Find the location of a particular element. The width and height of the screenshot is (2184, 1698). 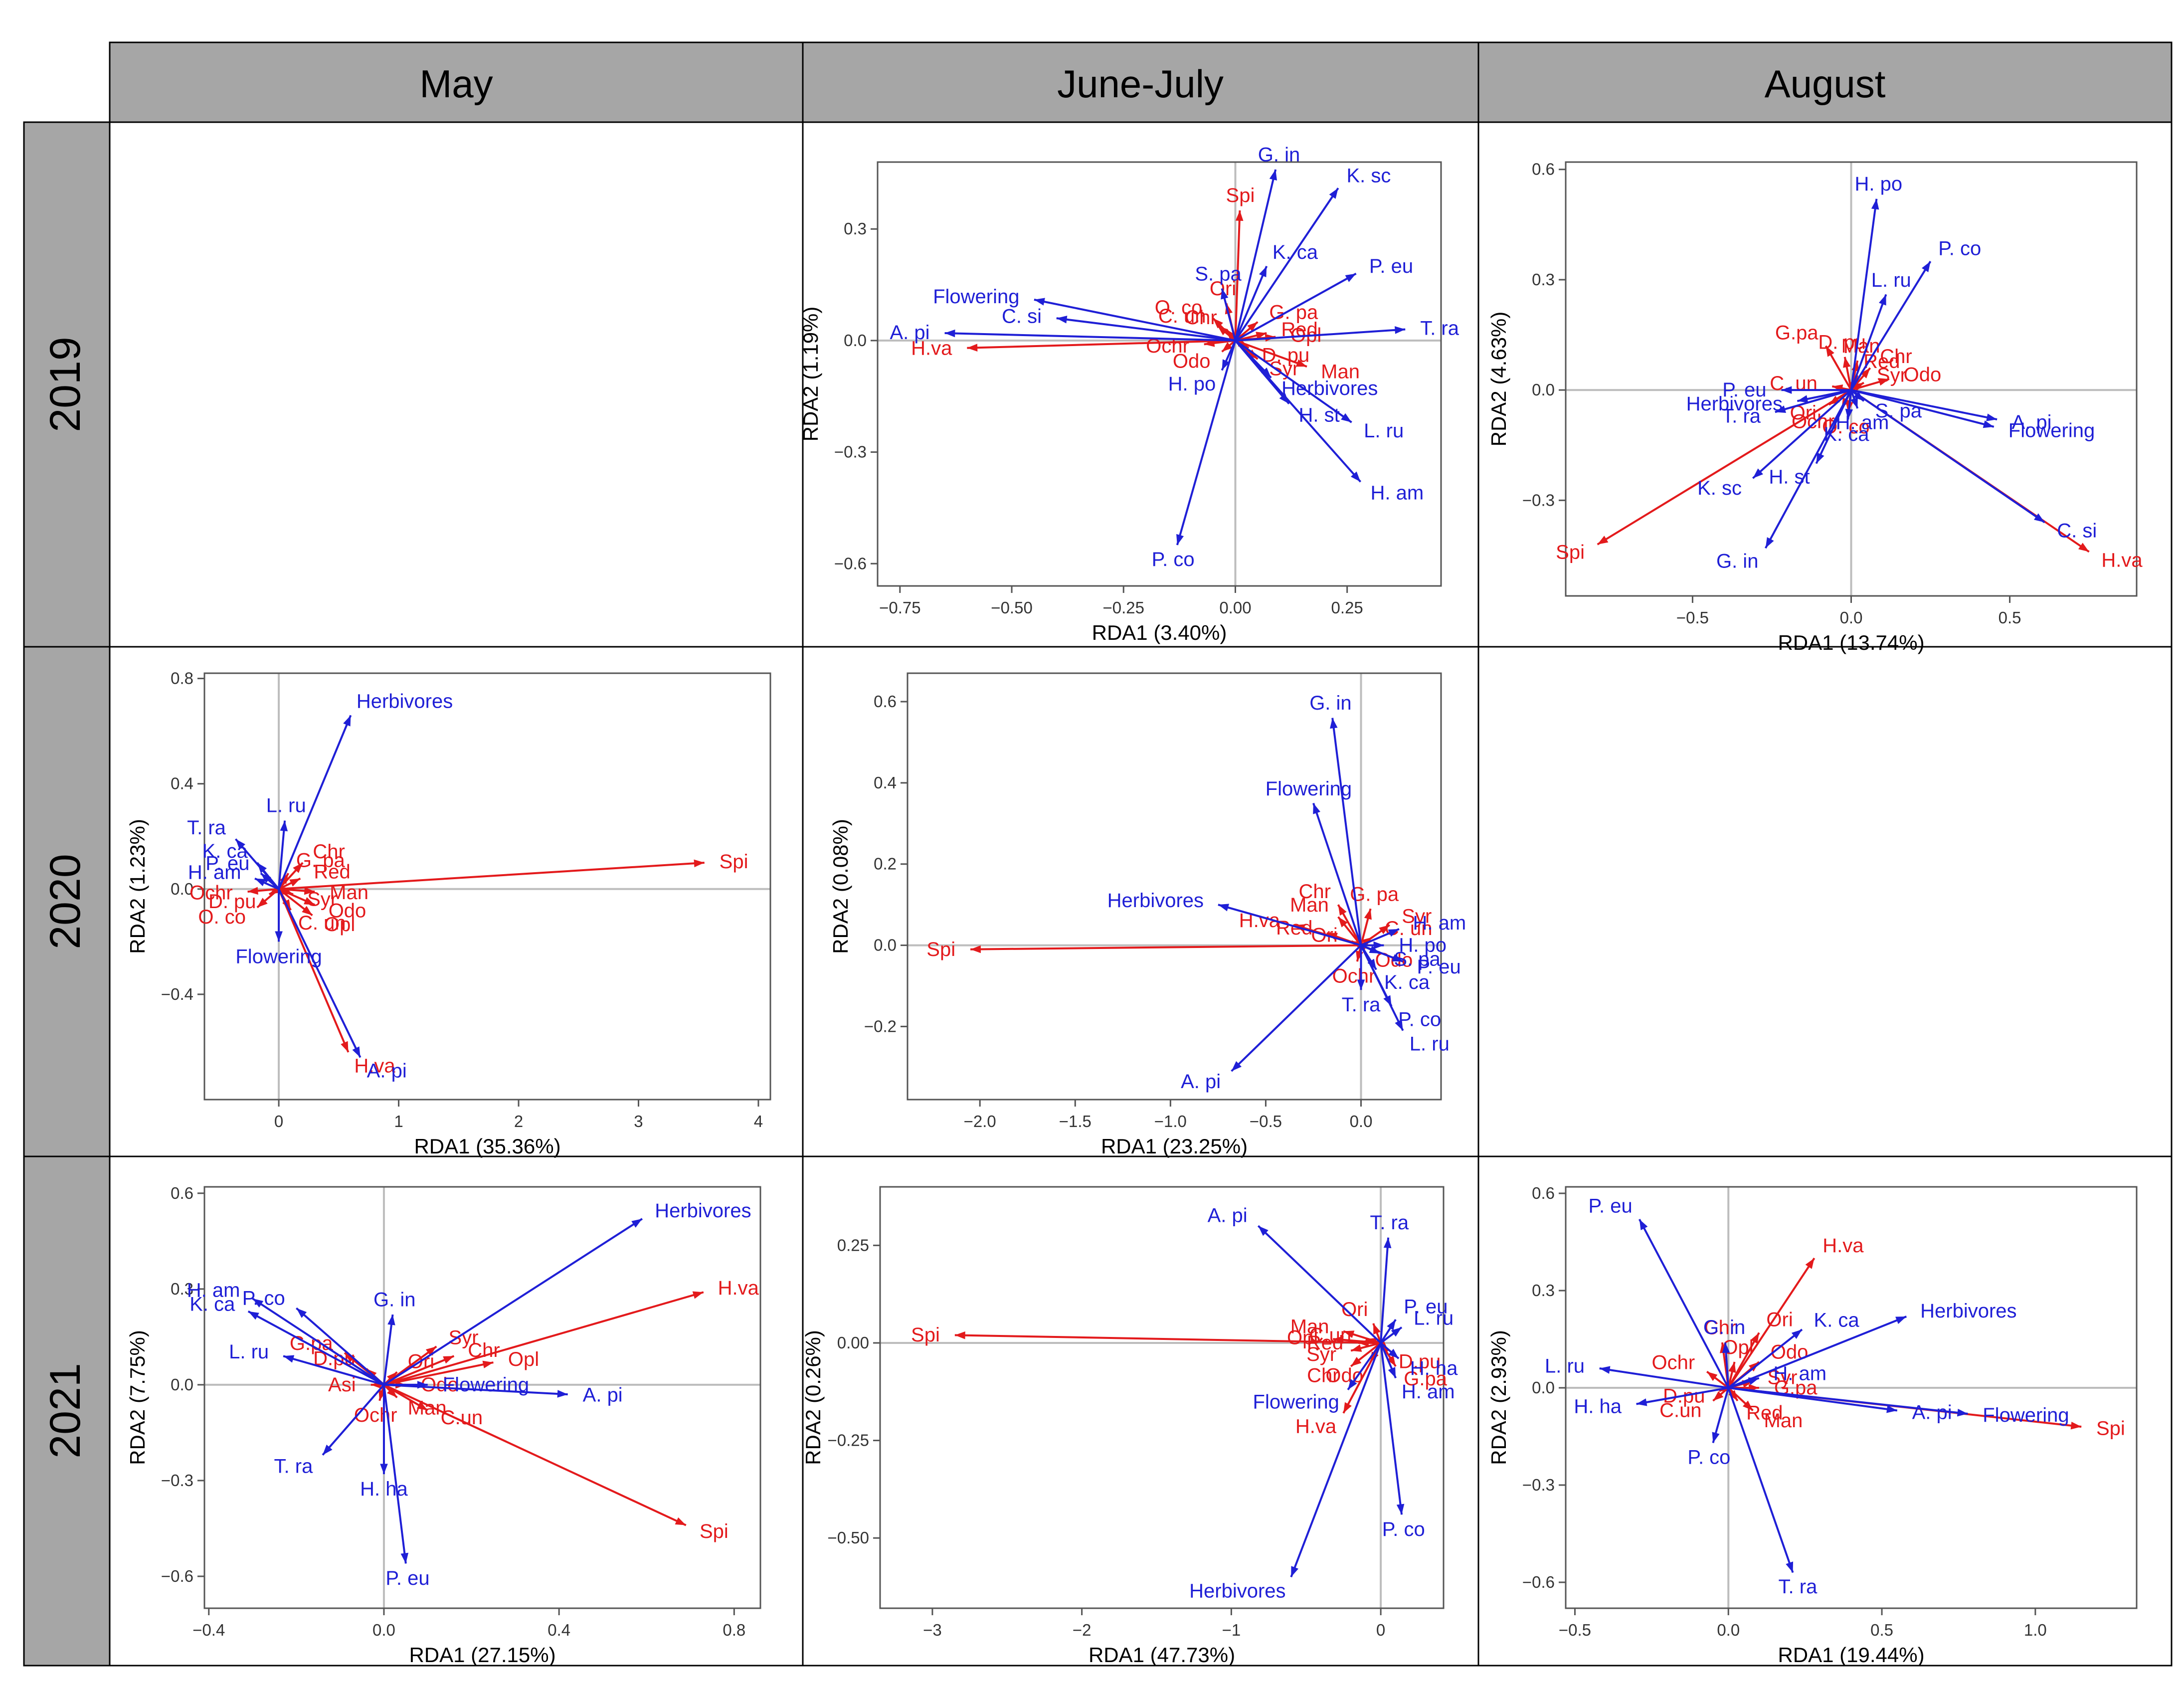

explanatory-h-po-label: H. po is located at coordinates (1879, 184).